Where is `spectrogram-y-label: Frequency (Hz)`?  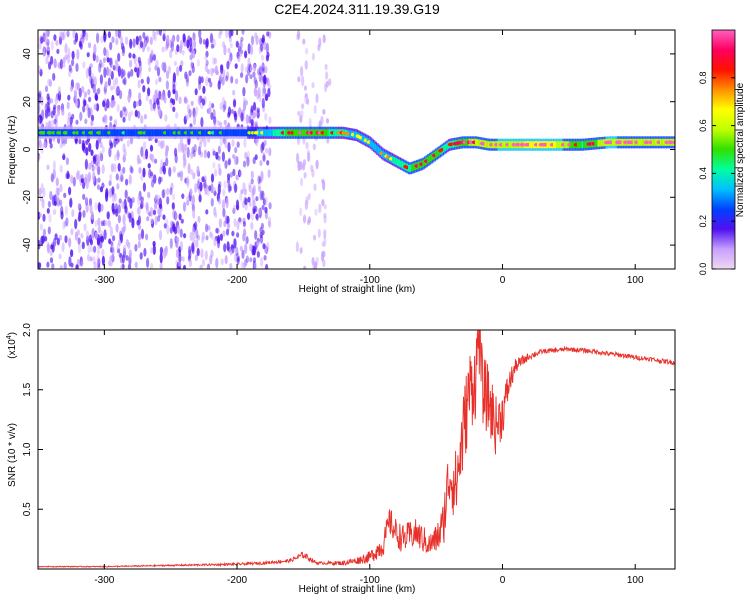
spectrogram-y-label: Frequency (Hz) is located at coordinates (12, 150).